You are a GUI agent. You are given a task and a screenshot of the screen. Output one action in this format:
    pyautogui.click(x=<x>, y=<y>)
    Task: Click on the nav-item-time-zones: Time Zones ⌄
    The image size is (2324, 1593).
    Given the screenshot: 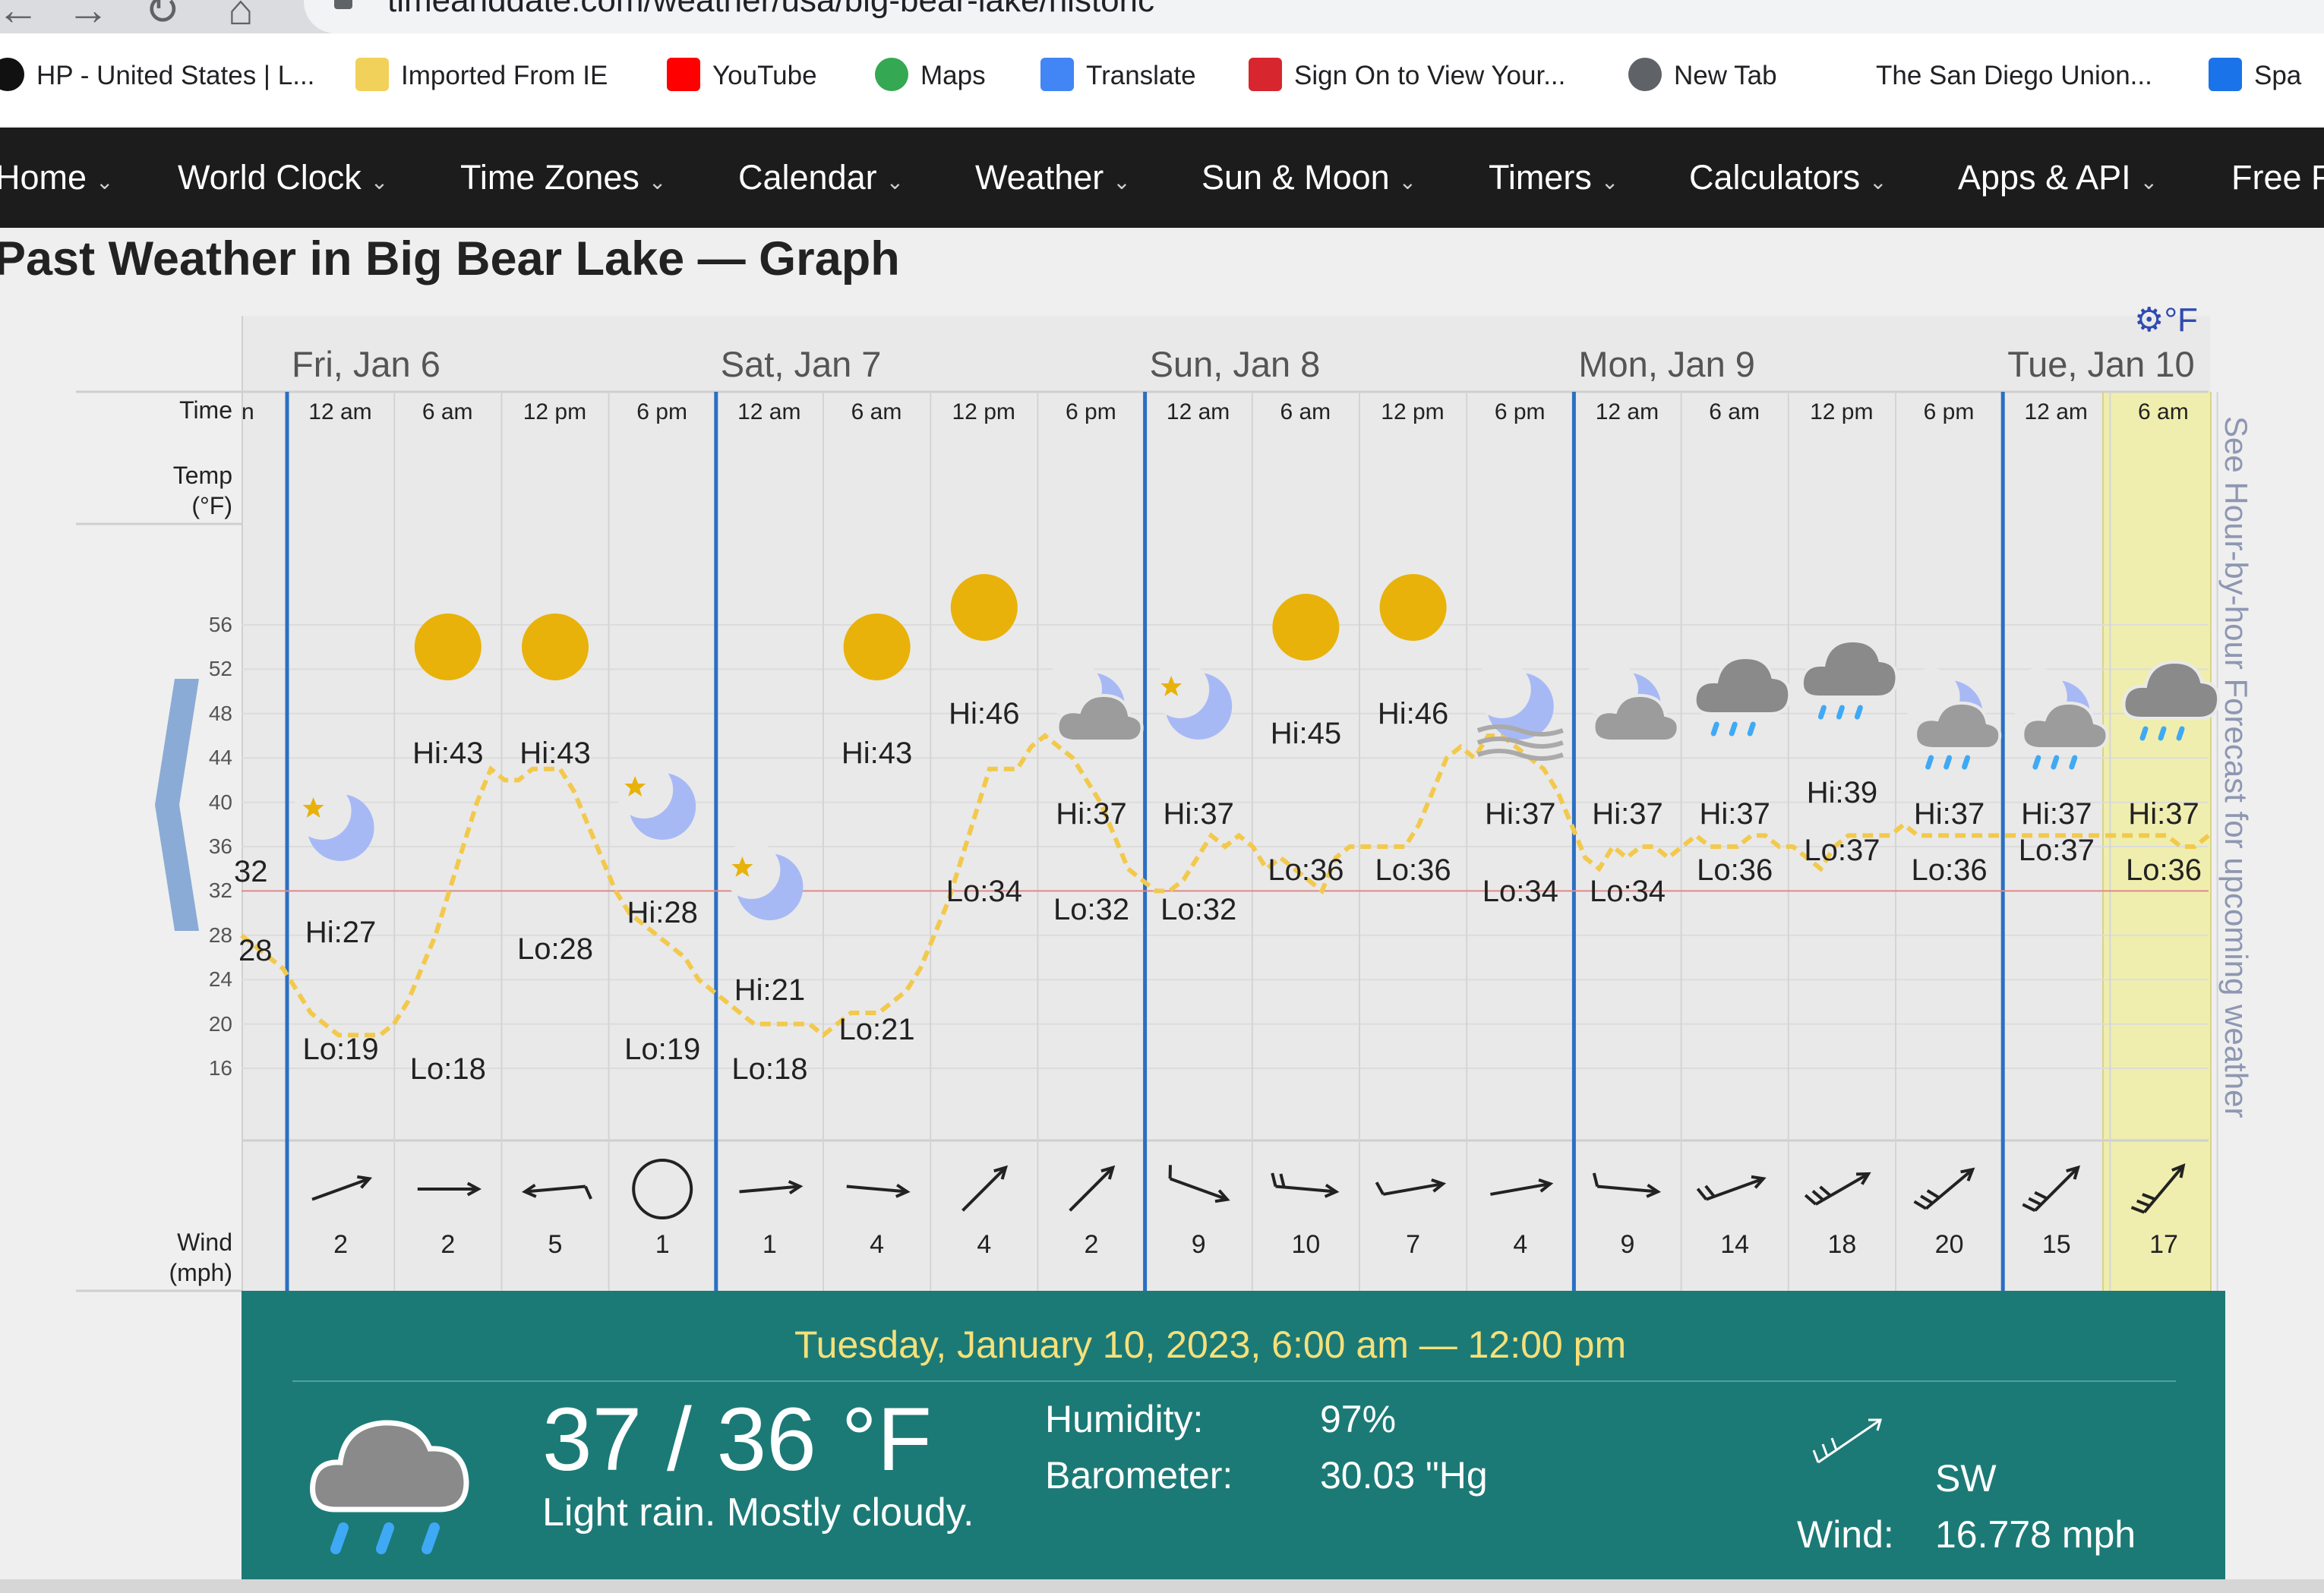 What is the action you would take?
    pyautogui.click(x=563, y=177)
    